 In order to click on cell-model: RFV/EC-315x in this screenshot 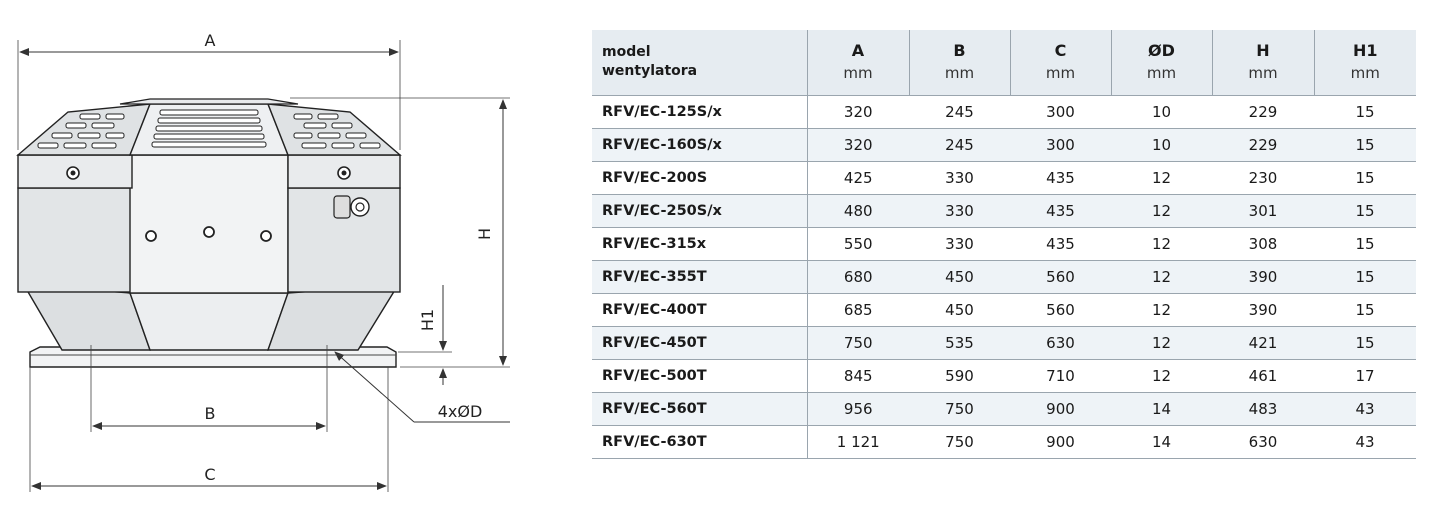, I will do `click(700, 244)`.